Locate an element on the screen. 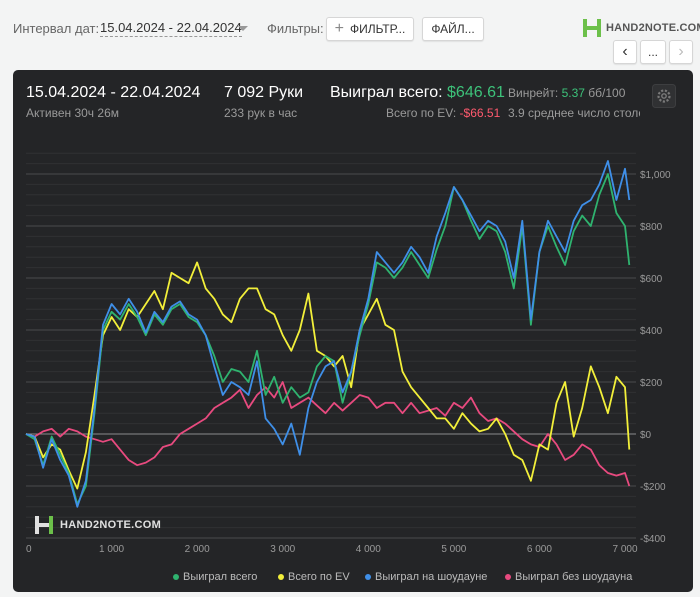  legend-item-ev: Всего по EV is located at coordinates (314, 577).